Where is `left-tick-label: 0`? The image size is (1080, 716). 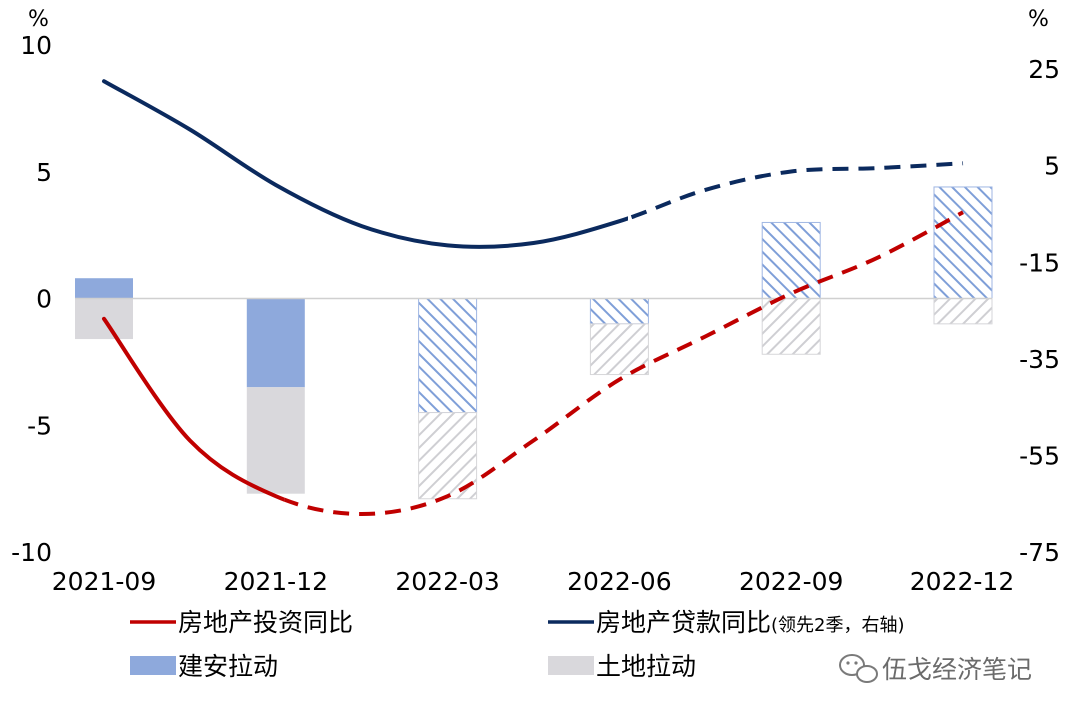 left-tick-label: 0 is located at coordinates (44, 299).